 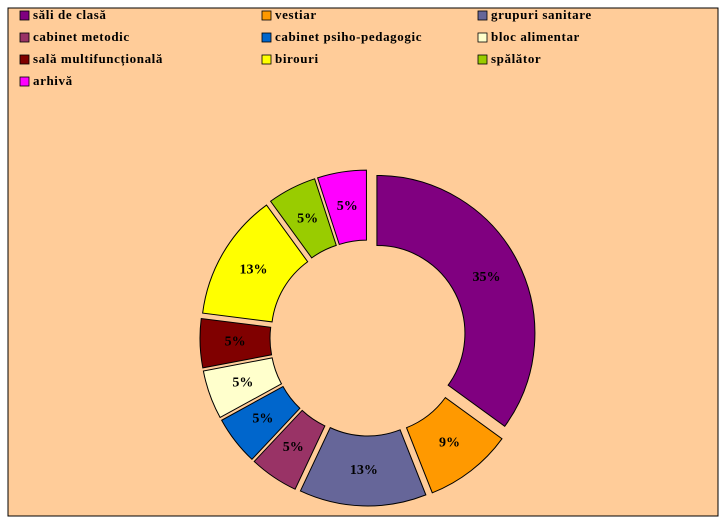 What do you see at coordinates (98, 59) in the screenshot?
I see `legend-label: sală multifuncțională` at bounding box center [98, 59].